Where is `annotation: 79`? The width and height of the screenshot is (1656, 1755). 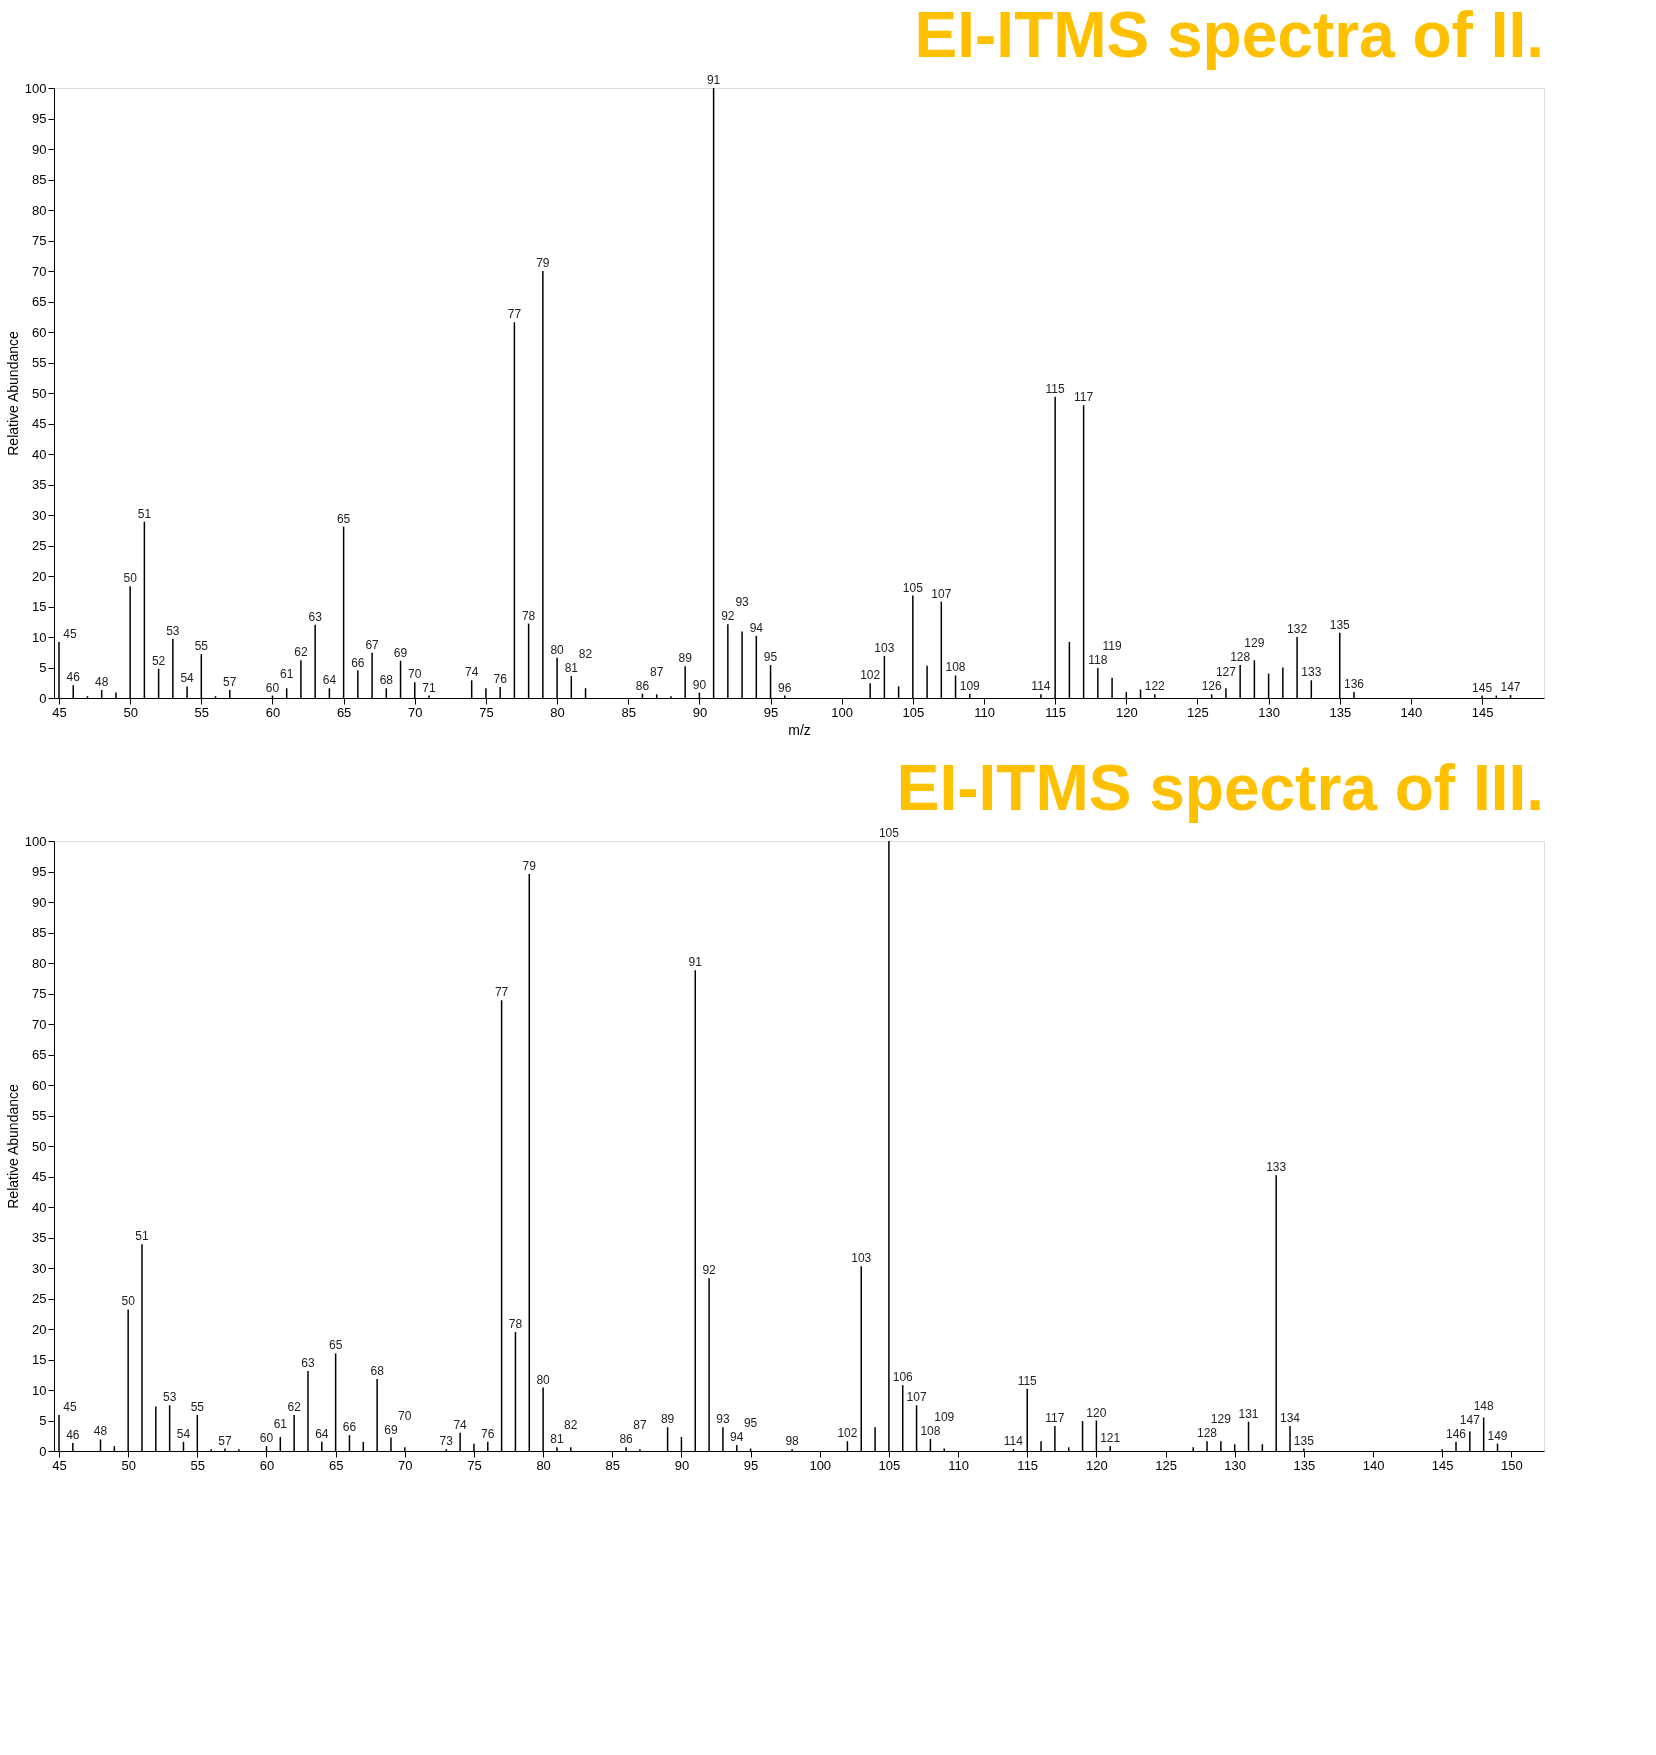 annotation: 79 is located at coordinates (543, 263).